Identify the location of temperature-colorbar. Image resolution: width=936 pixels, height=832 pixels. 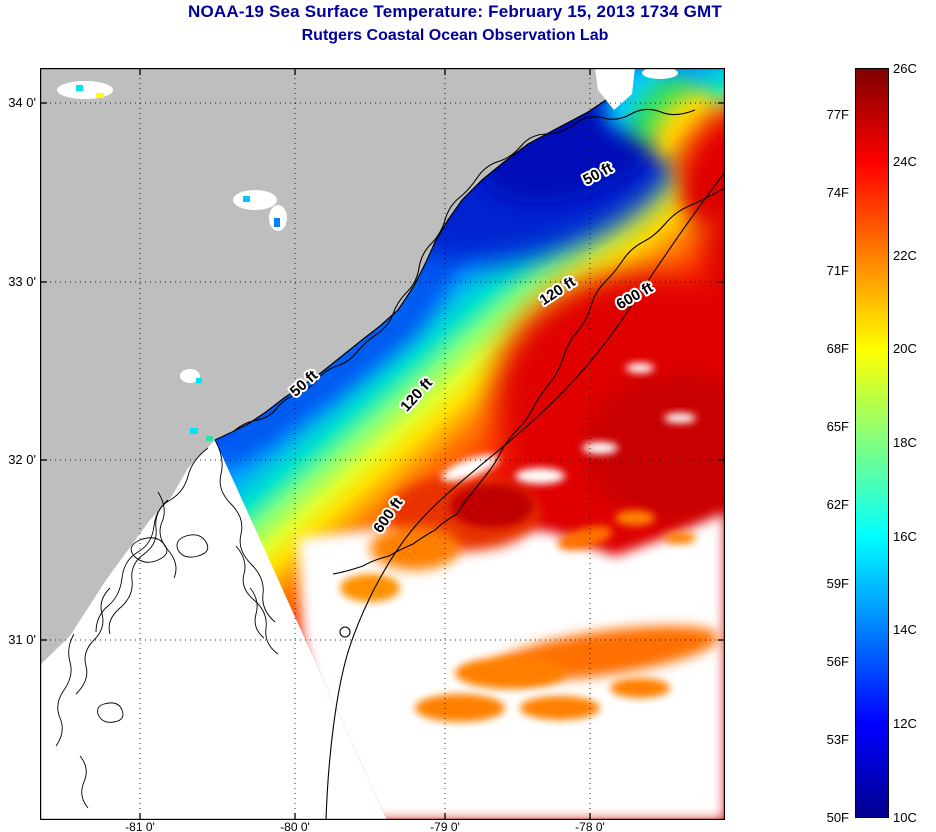
(872, 443).